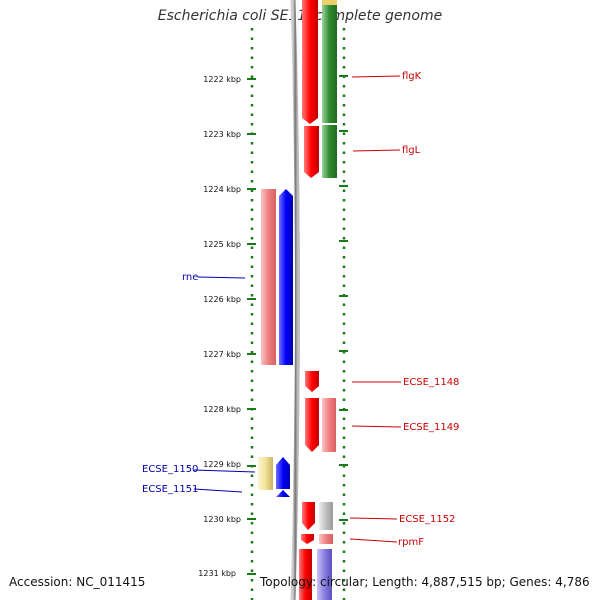 Image resolution: width=600 pixels, height=600 pixels. I want to click on gene-rne-arrow, so click(286, 277).